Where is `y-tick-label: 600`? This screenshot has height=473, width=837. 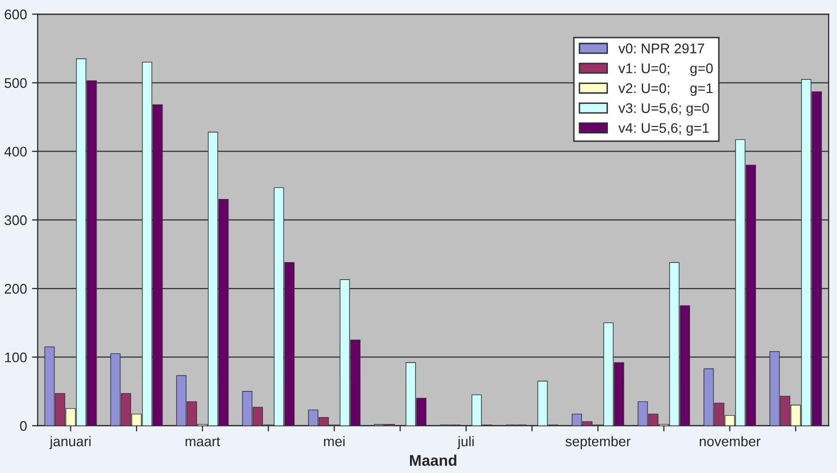
y-tick-label: 600 is located at coordinates (15, 15).